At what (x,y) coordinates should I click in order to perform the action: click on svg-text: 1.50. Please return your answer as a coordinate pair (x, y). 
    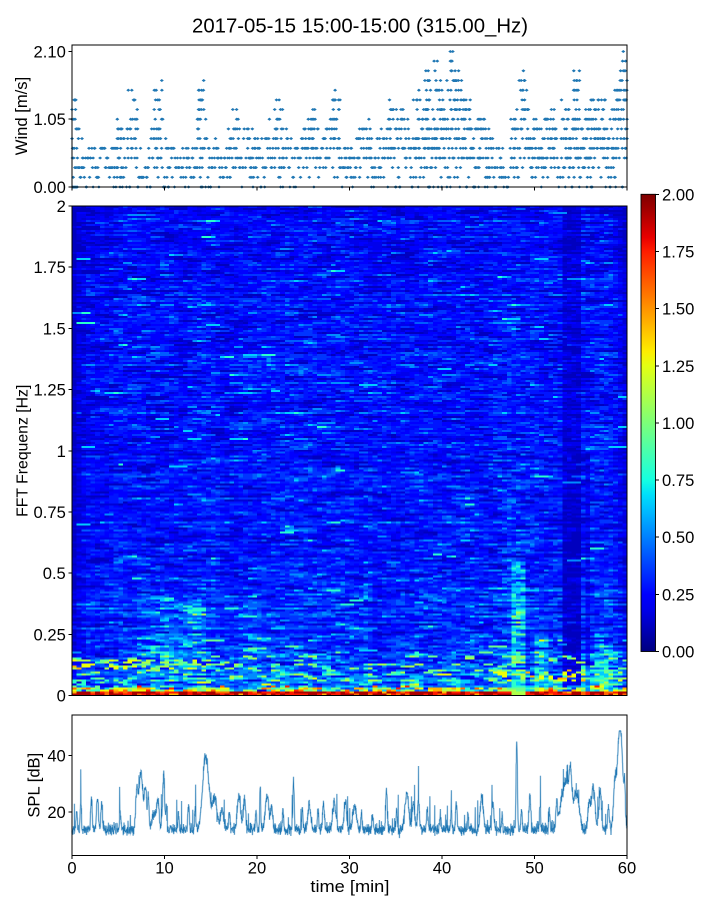
    Looking at the image, I should click on (678, 309).